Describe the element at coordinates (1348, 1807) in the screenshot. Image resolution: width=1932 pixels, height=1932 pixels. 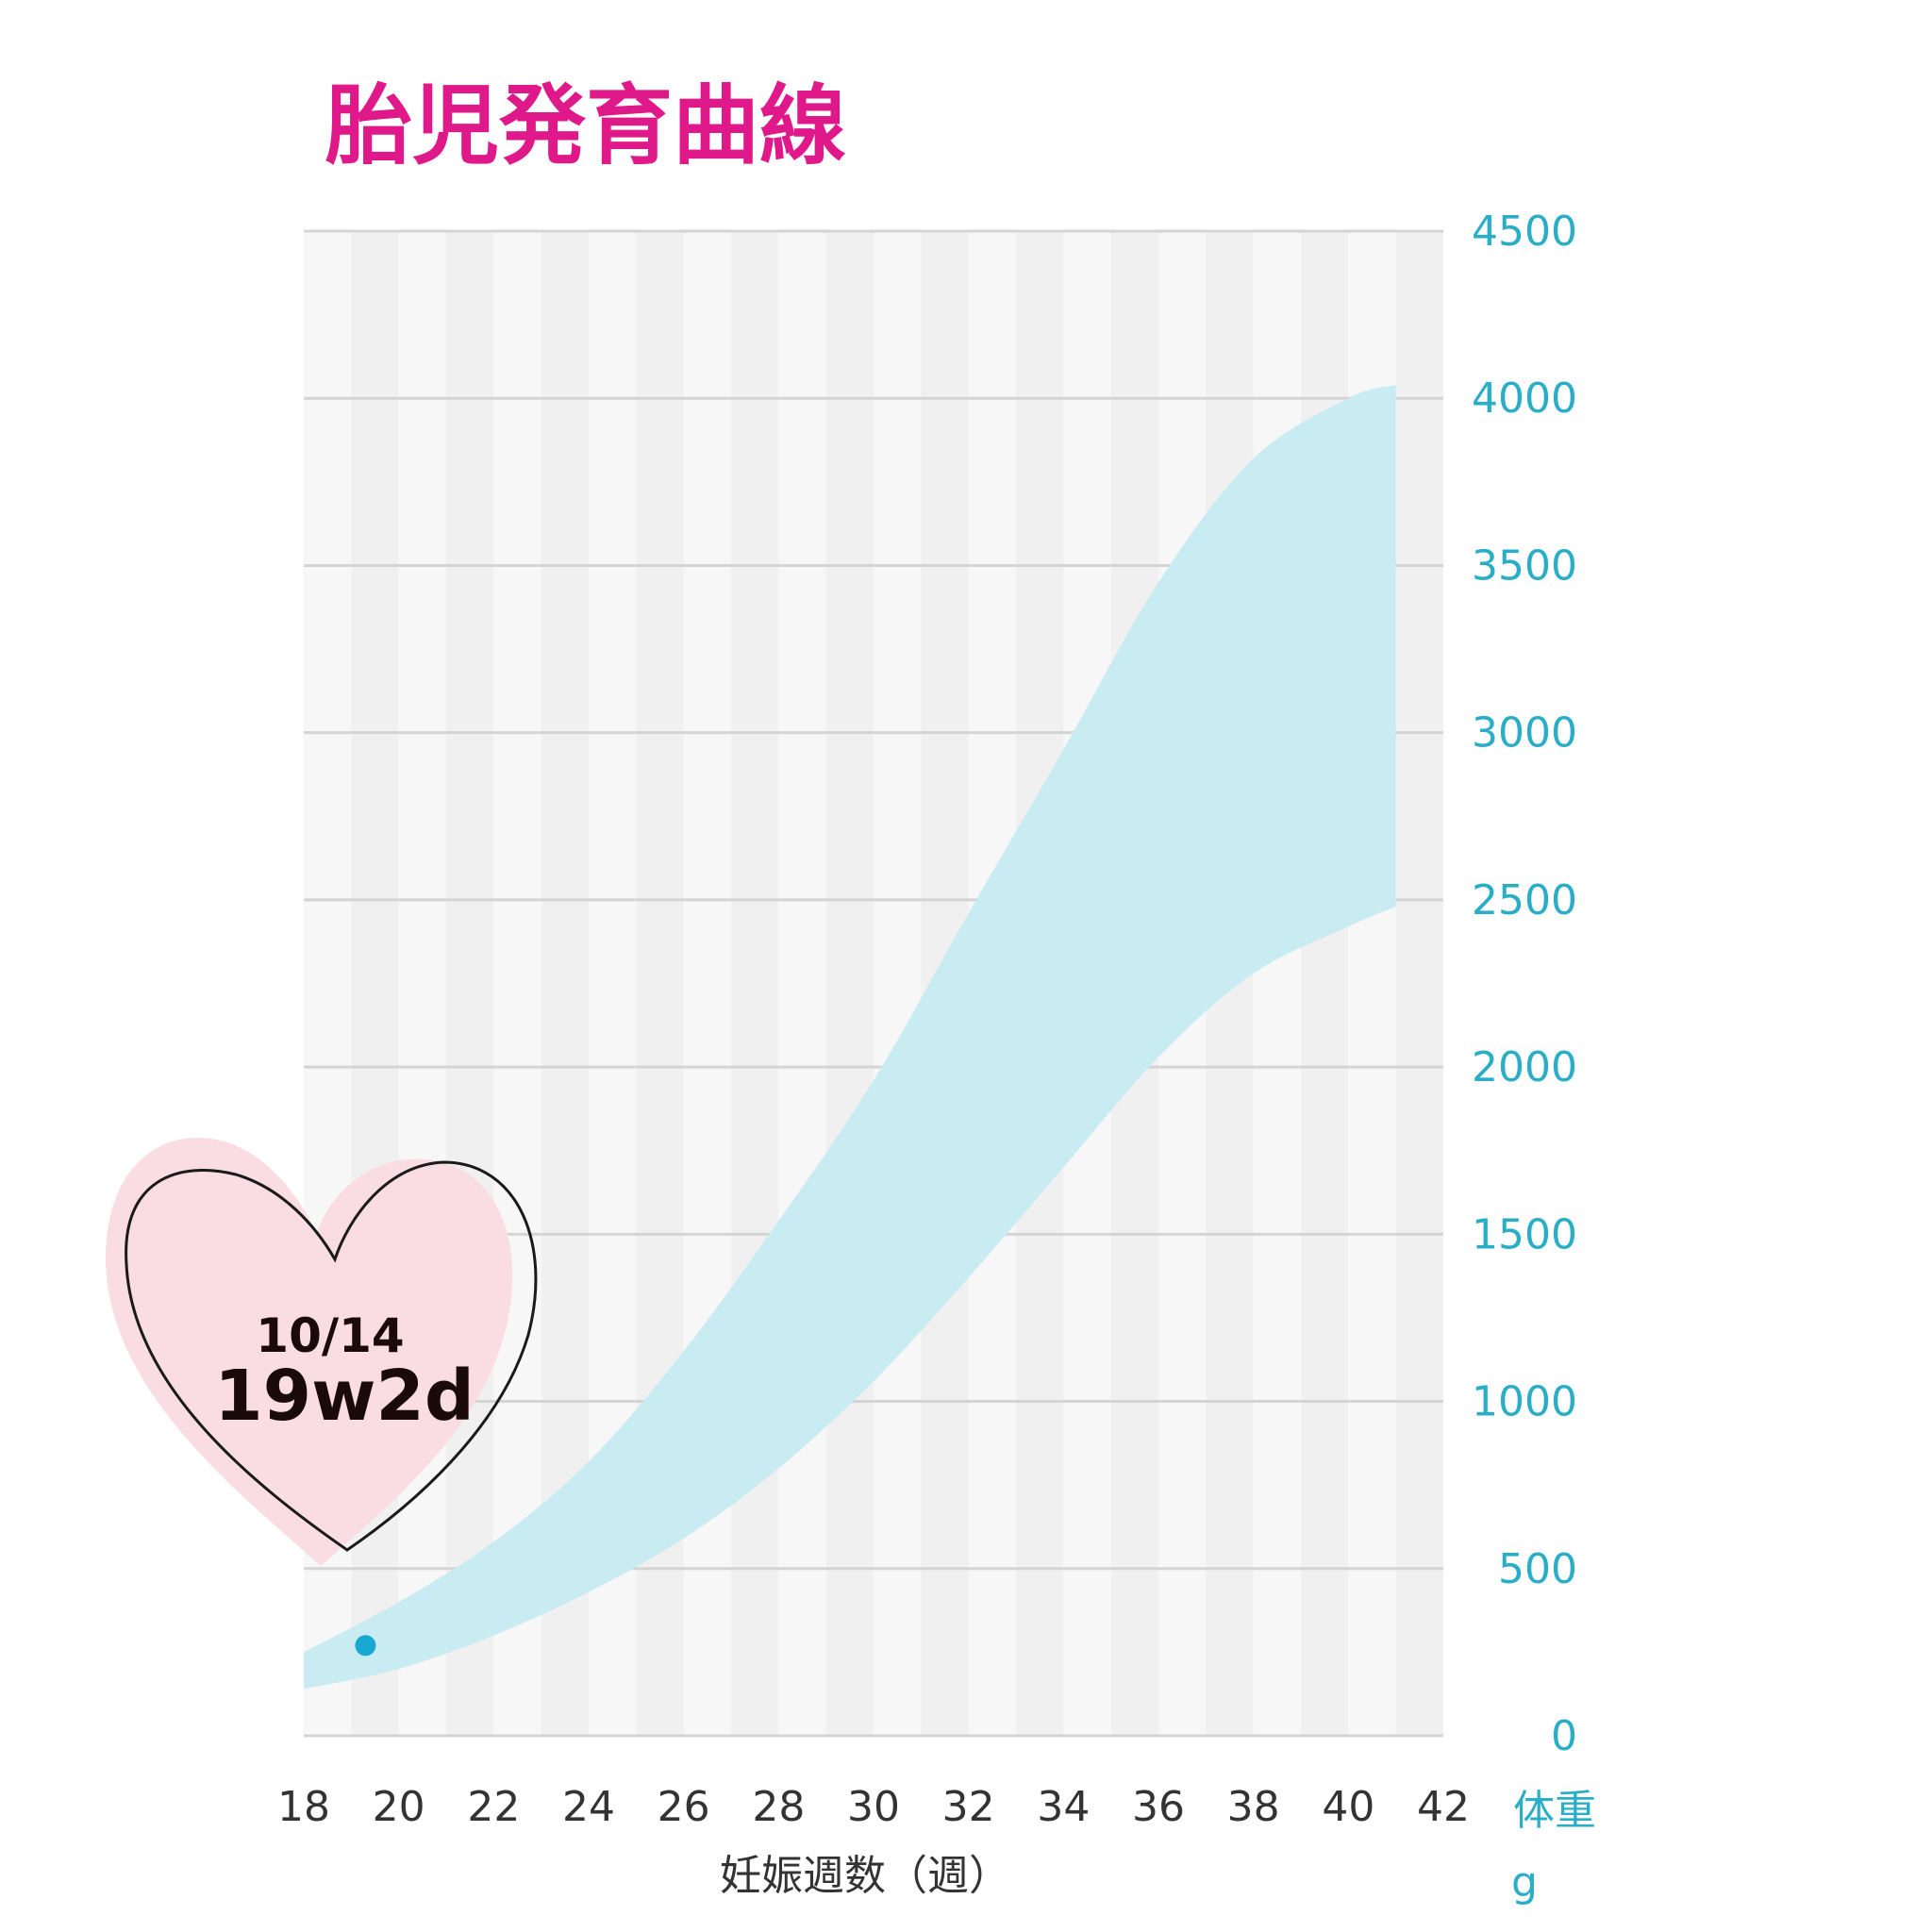
I see `x-tick-label: 40` at that location.